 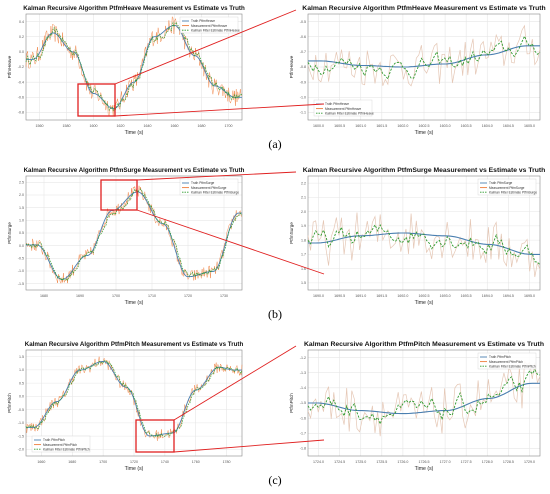 What do you see at coordinates (21, 271) in the screenshot?
I see `y-tick-label: -1.0` at bounding box center [21, 271].